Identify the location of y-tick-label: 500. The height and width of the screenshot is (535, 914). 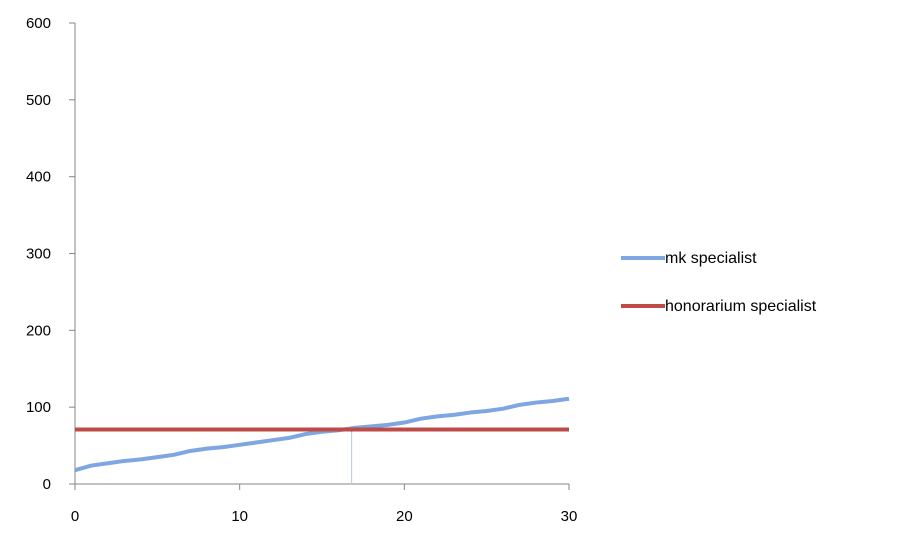
(38, 100).